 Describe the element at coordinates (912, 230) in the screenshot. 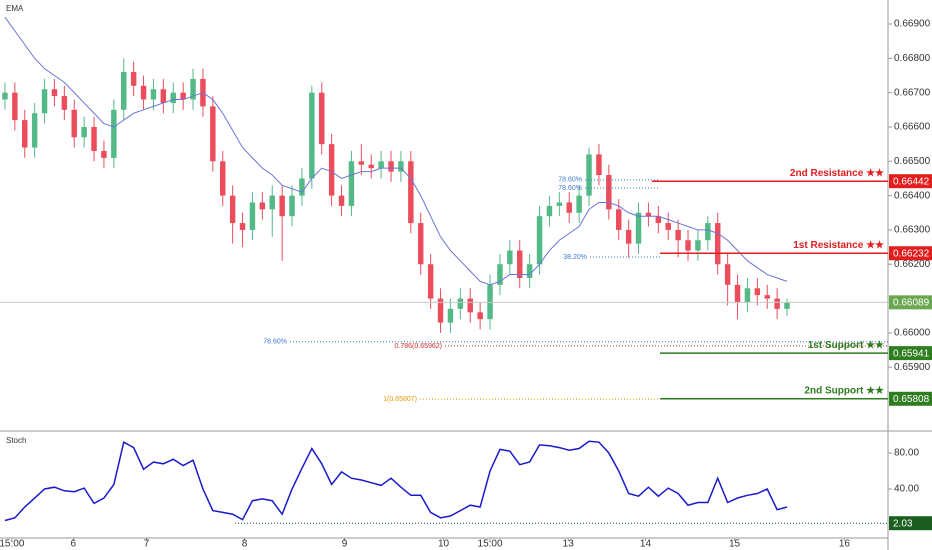

I see `y-tick-label: 0.66300` at that location.